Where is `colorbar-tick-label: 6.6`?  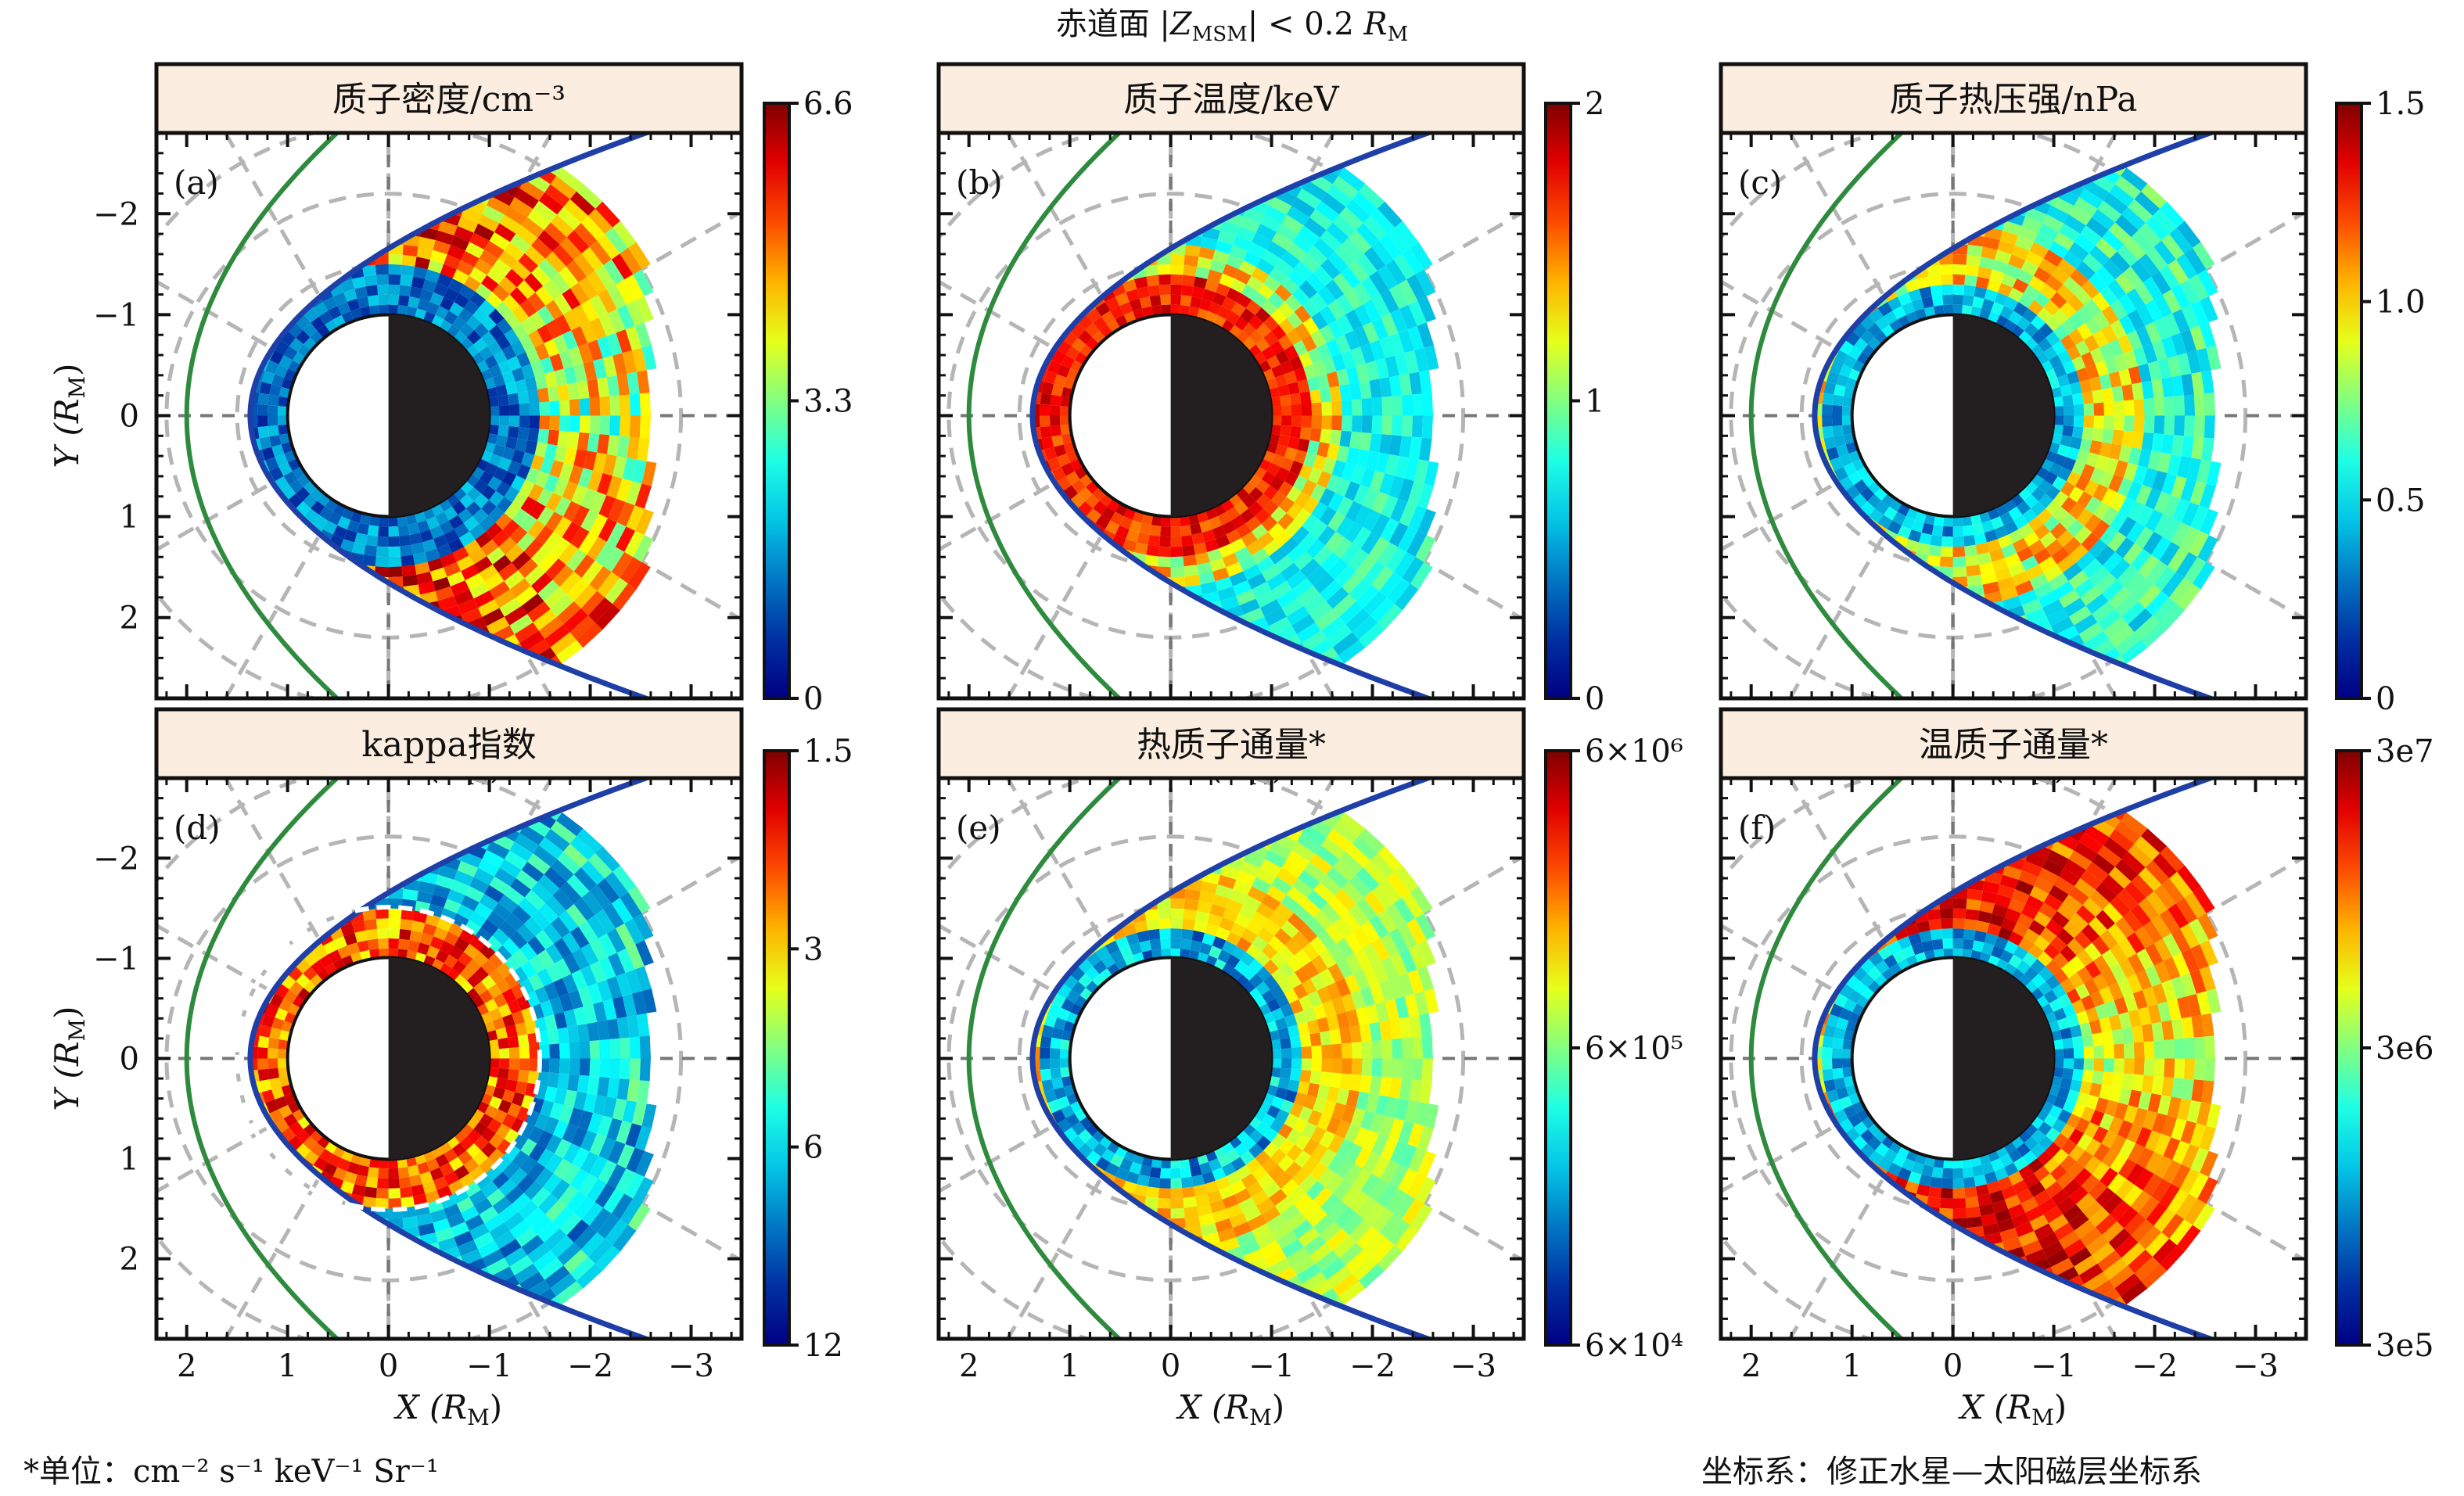
colorbar-tick-label: 6.6 is located at coordinates (828, 104).